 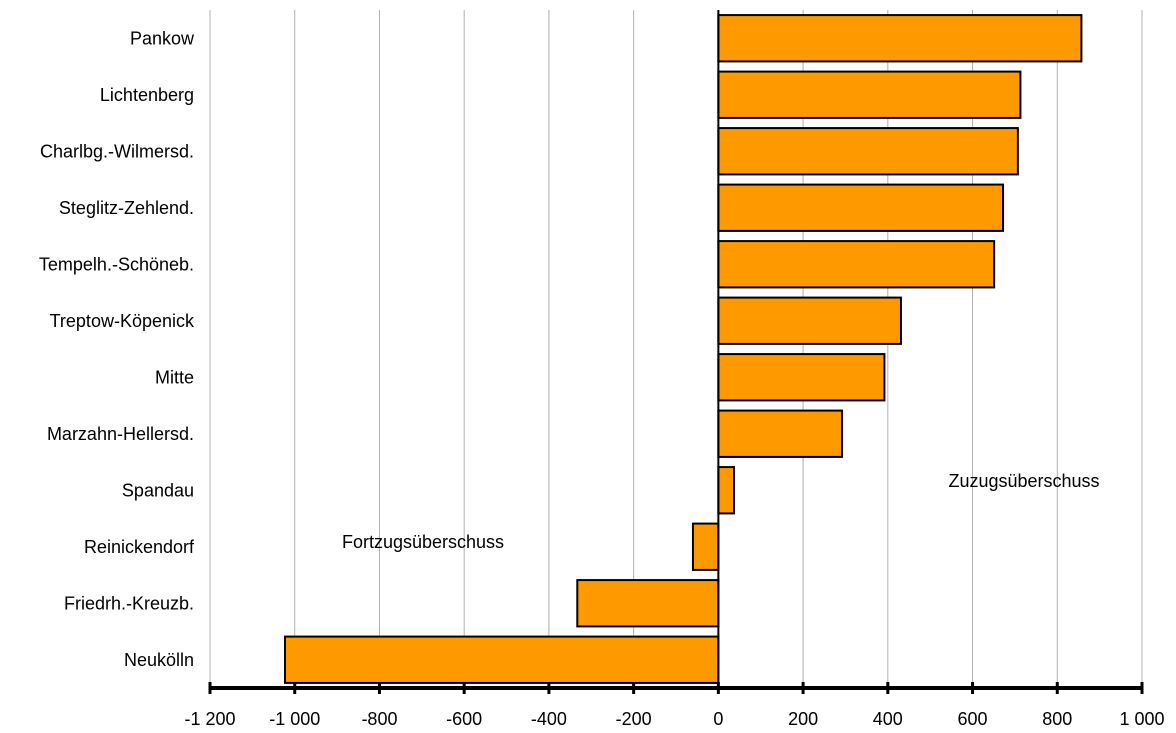 I want to click on category-label: Mitte, so click(x=174, y=377).